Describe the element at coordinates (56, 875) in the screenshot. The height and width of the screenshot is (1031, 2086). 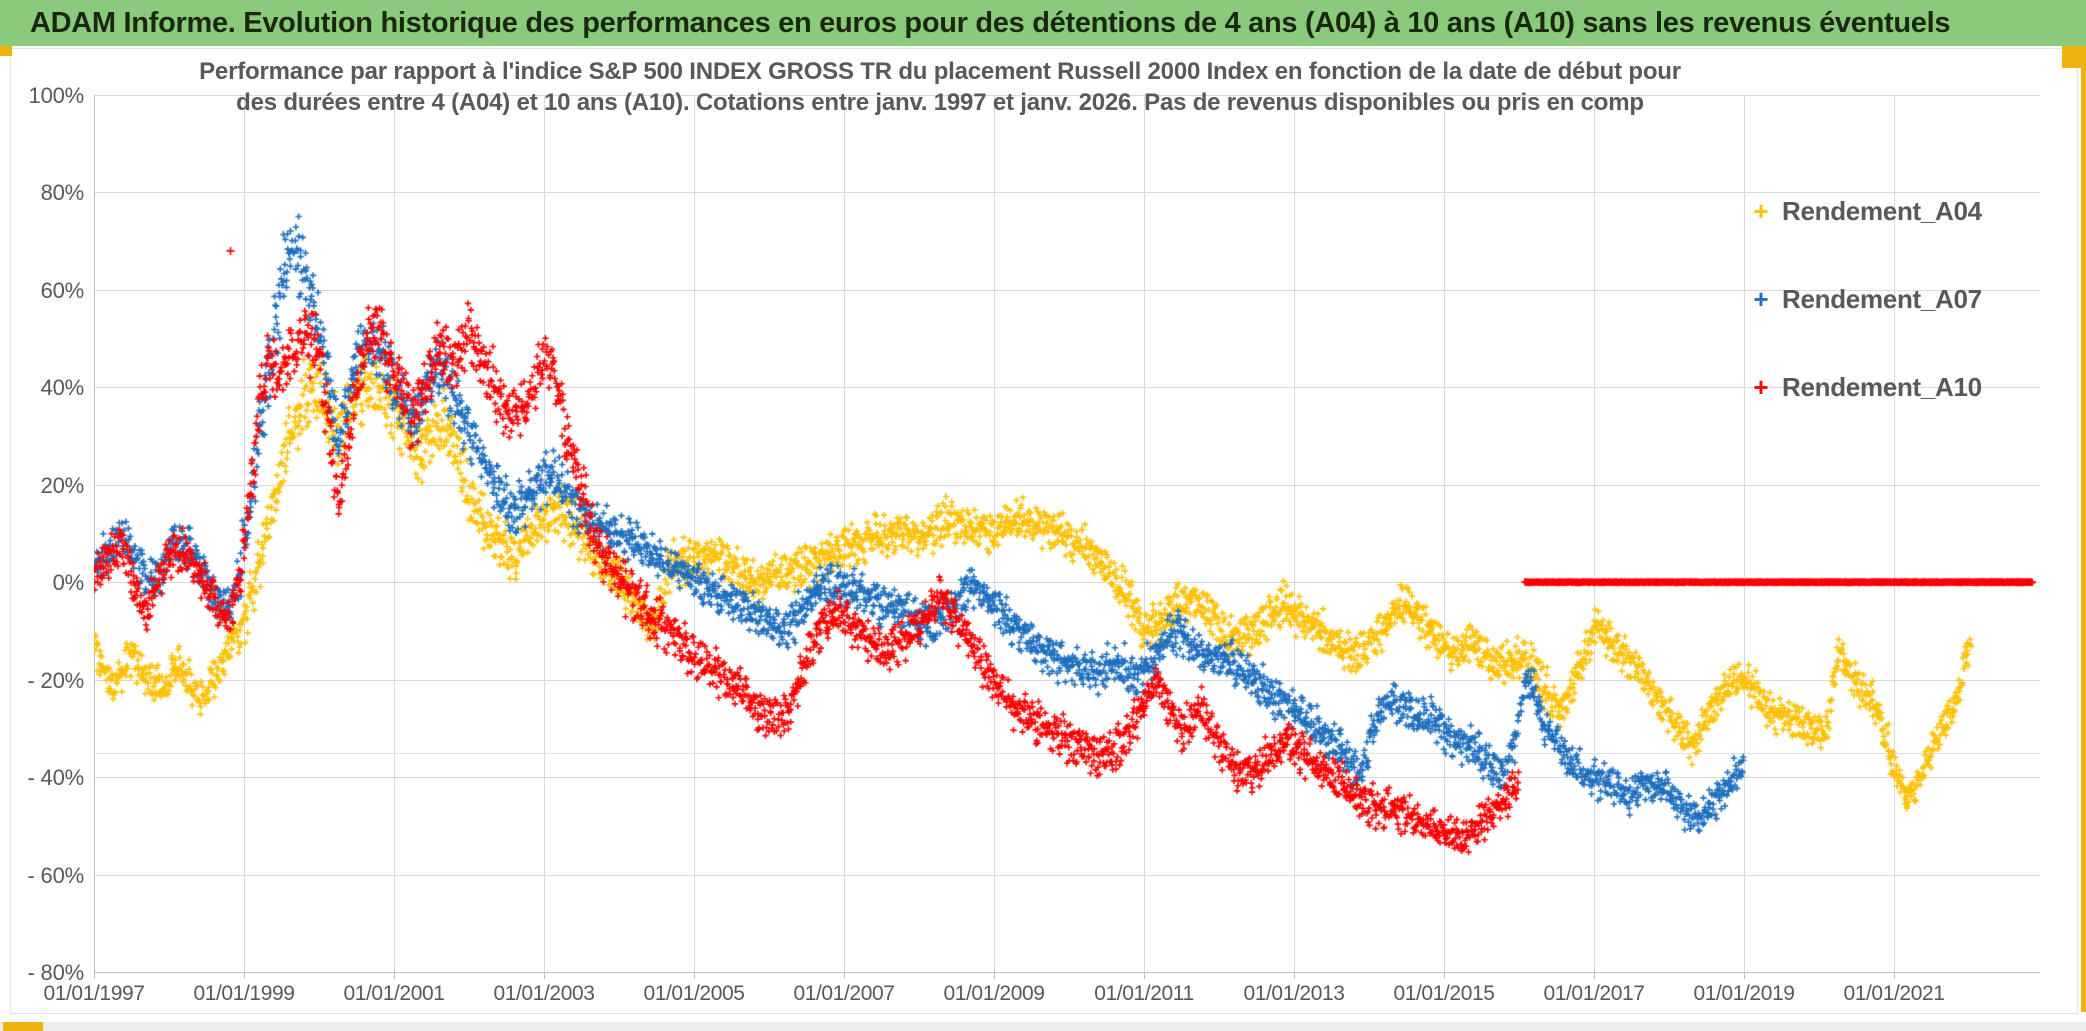
I see `y-axis-label: - 60%` at that location.